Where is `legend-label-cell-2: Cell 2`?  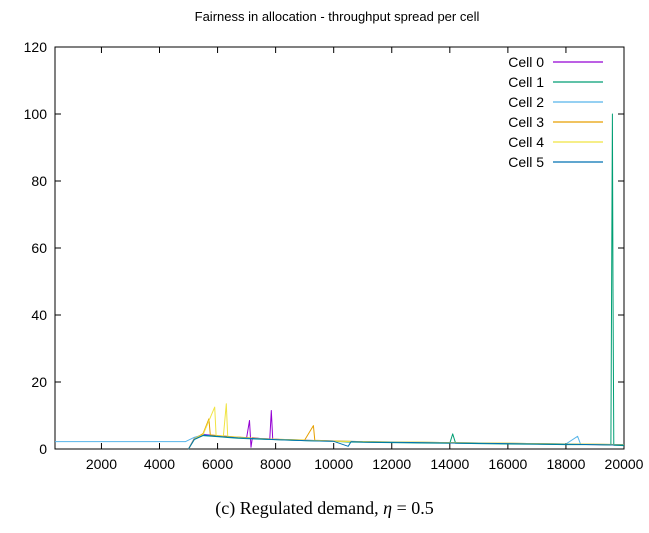
legend-label-cell-2: Cell 2 is located at coordinates (526, 102).